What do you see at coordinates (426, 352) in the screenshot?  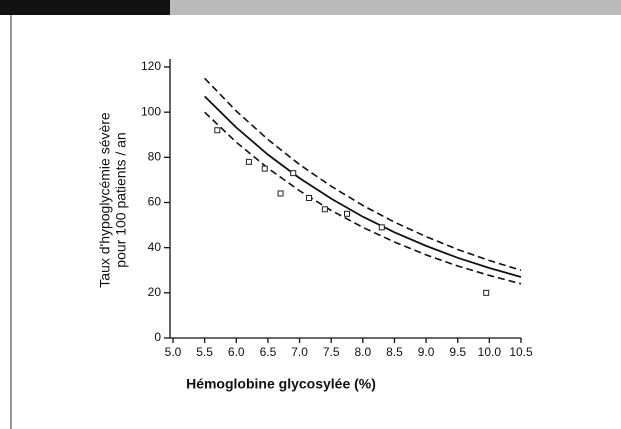 I see `x-tick-label: 9.0` at bounding box center [426, 352].